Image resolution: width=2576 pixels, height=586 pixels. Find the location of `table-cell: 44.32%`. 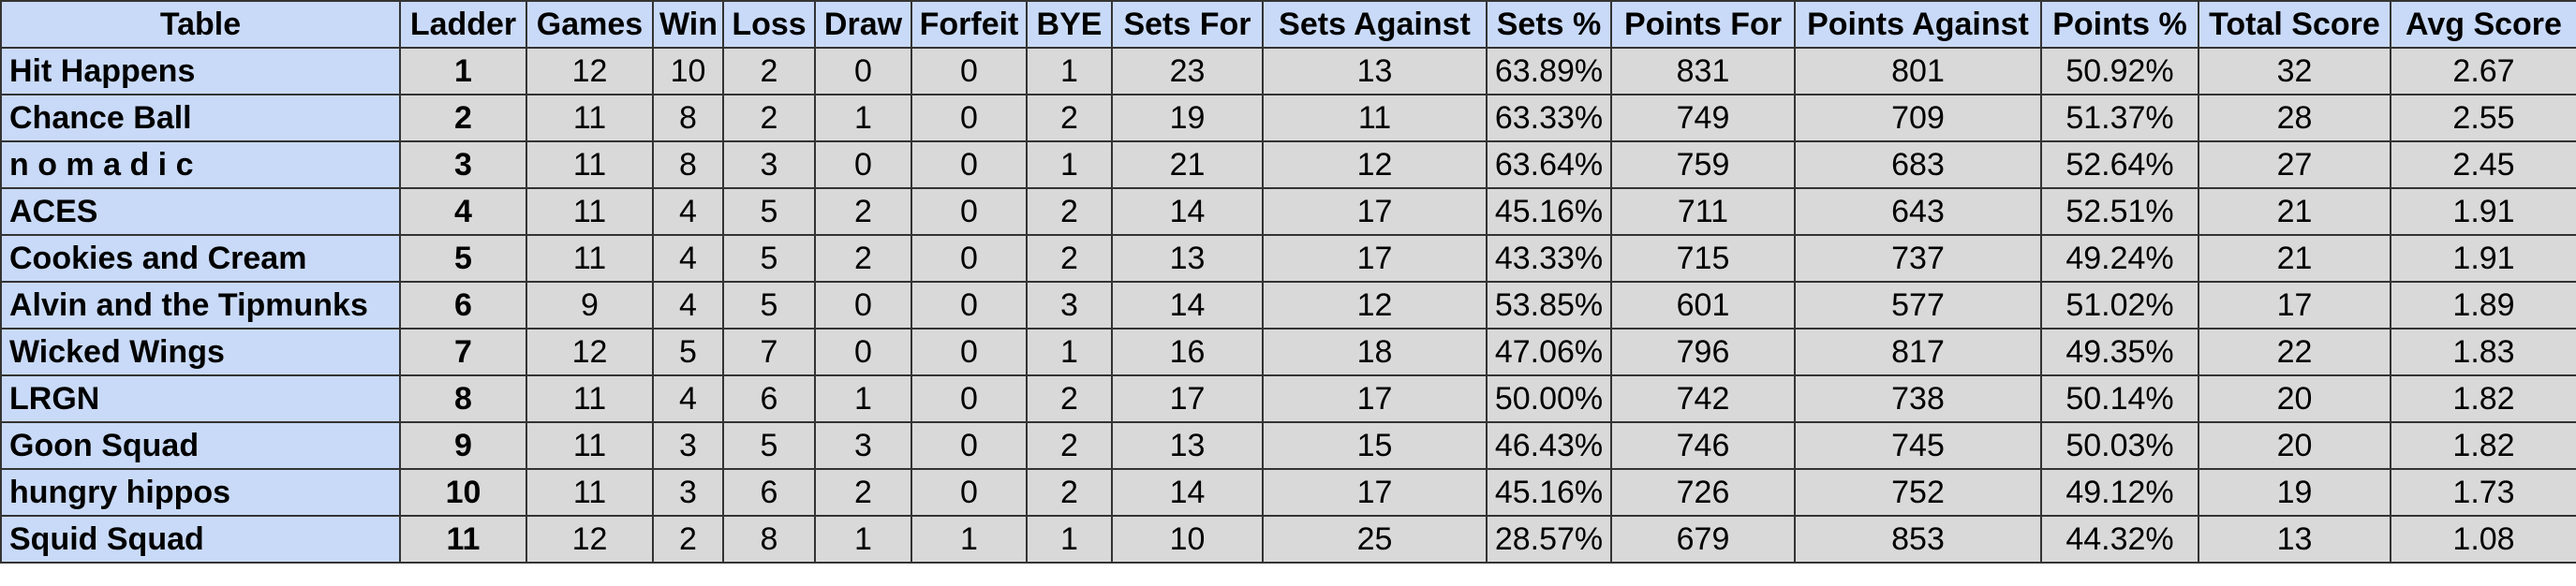

table-cell: 44.32% is located at coordinates (2119, 539).